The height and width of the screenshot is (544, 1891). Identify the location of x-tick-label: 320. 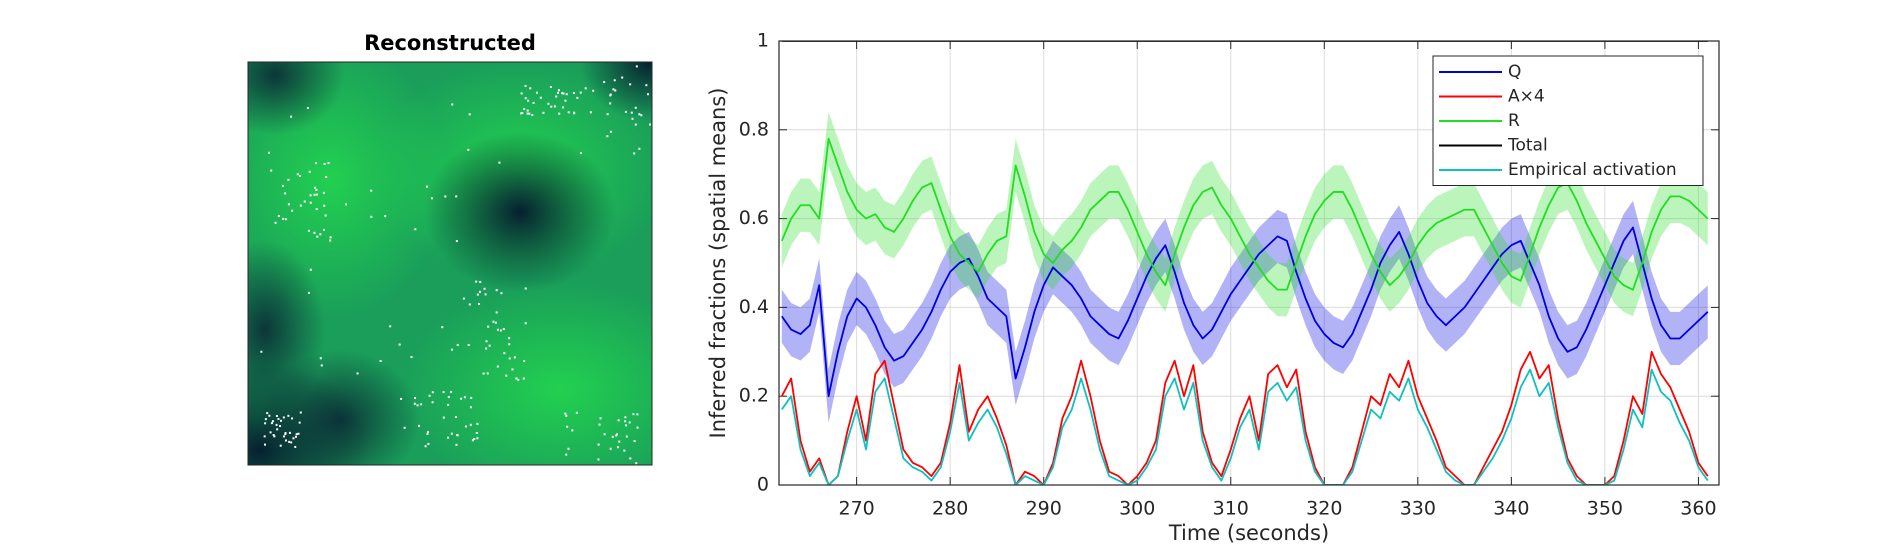
(1324, 509).